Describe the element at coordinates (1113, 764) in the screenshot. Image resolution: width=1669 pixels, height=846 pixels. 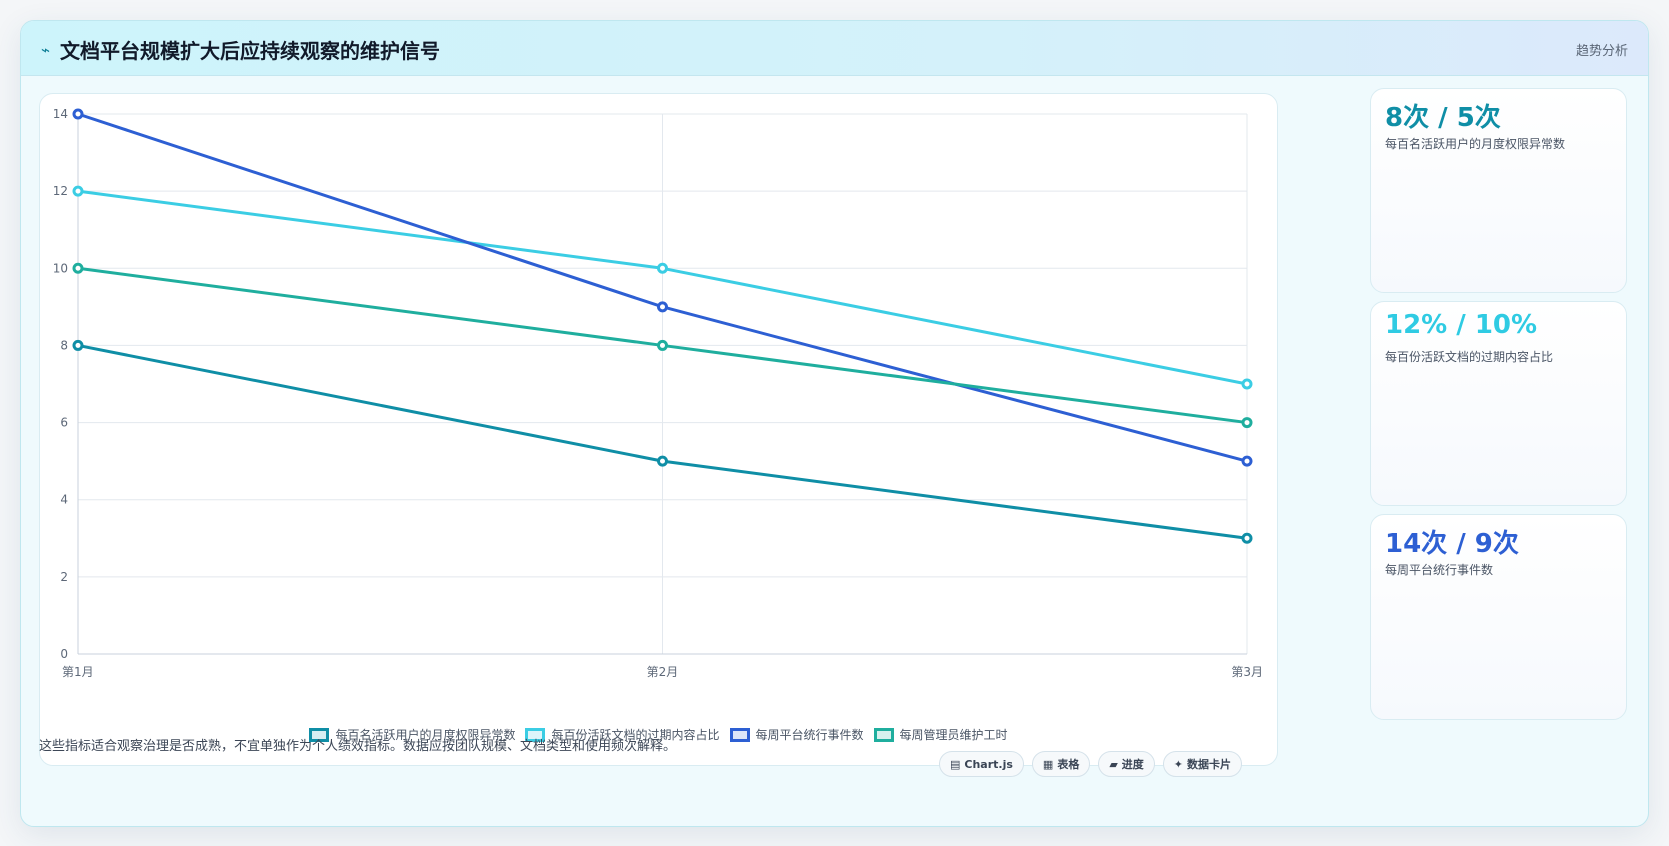
I see `progress-icon: ▰` at that location.